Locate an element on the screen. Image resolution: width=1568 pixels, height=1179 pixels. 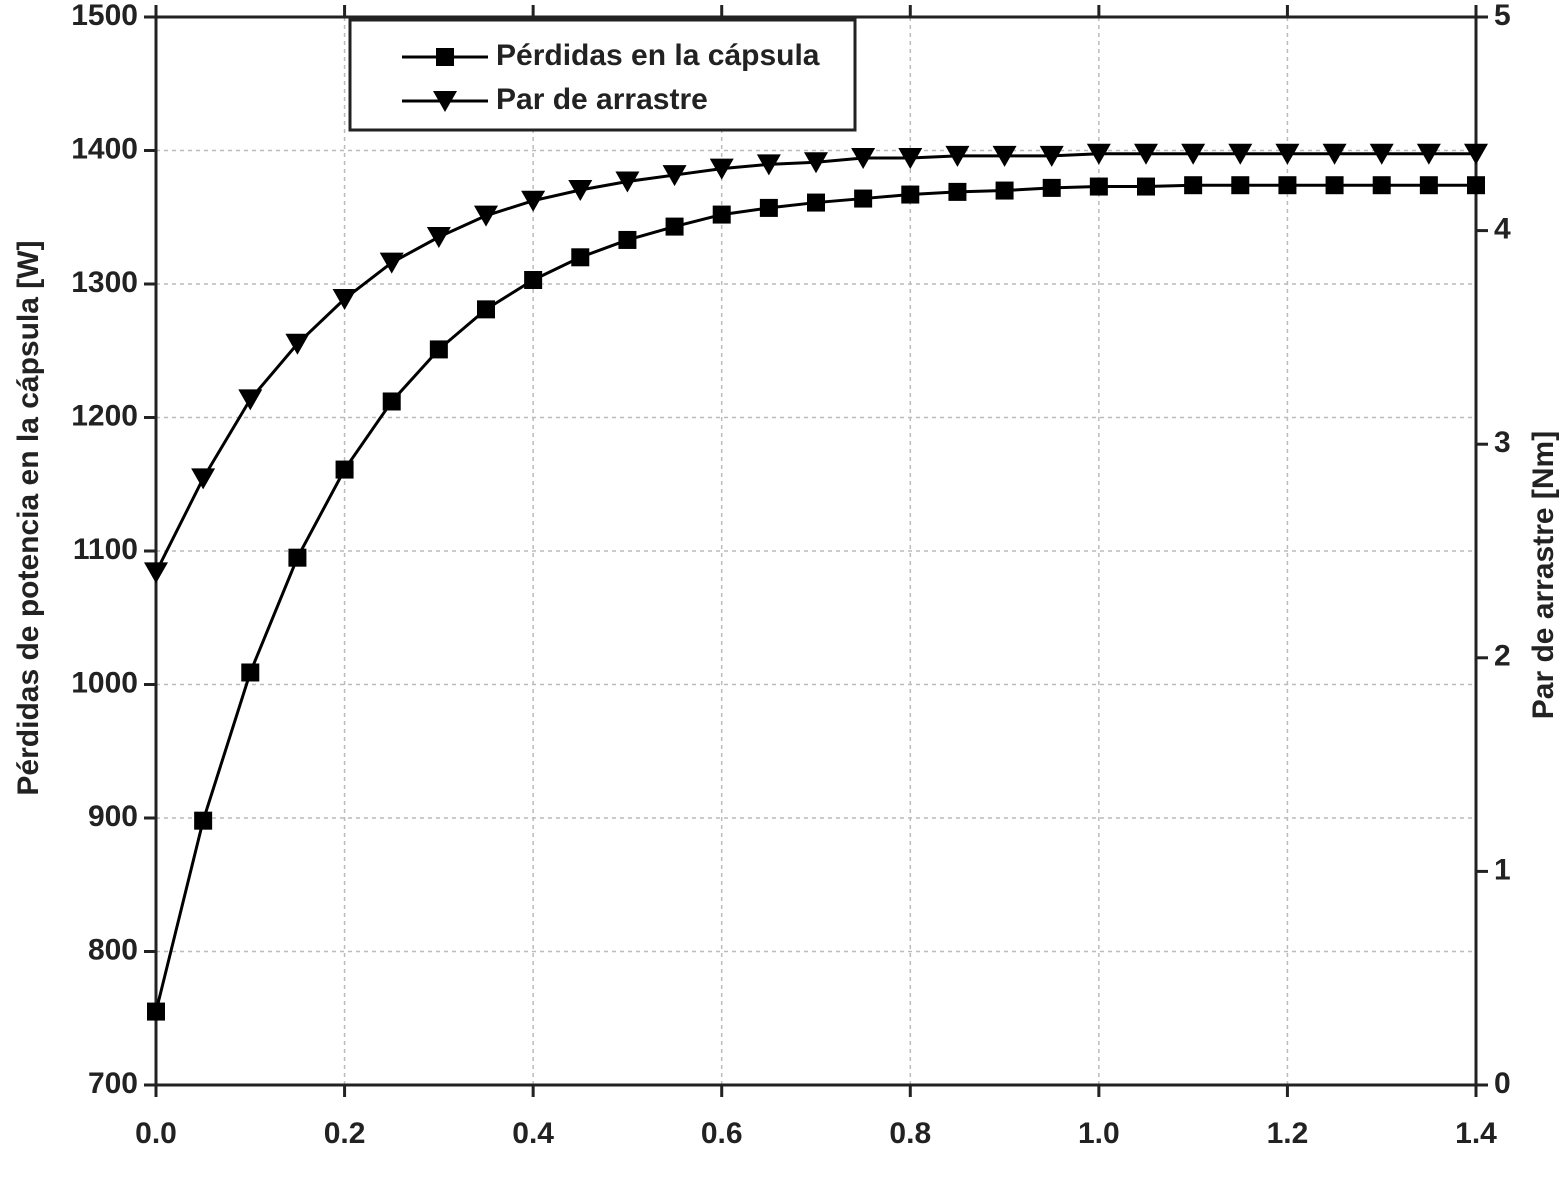
x-tick-label: 0.0 is located at coordinates (156, 1133).